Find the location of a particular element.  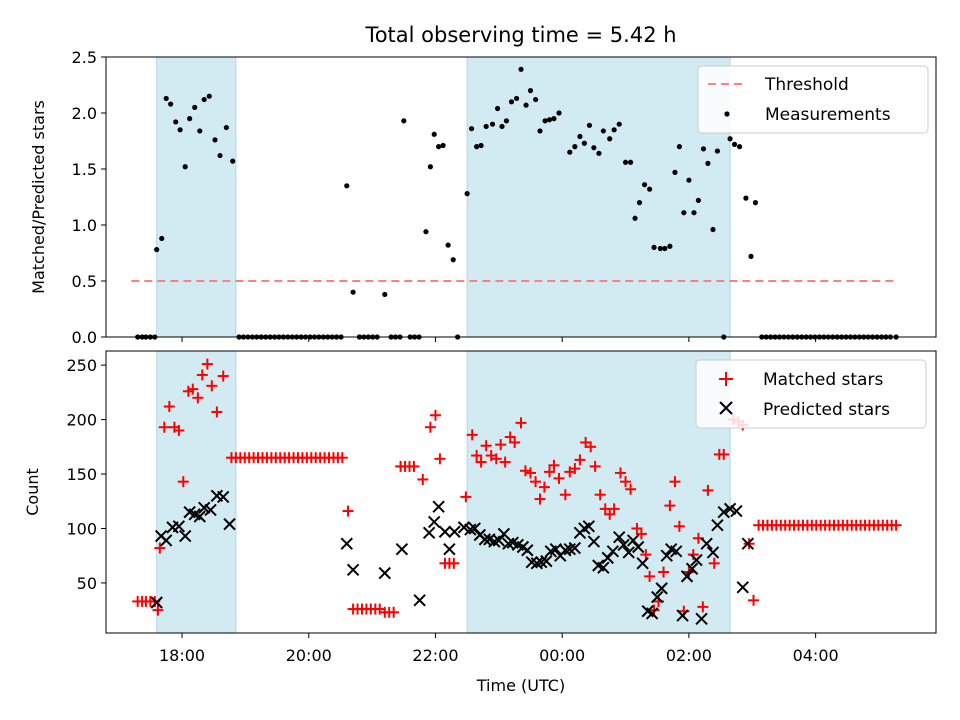

count-panel-y-axis: 50 100 150 200 250 is located at coordinates (86, 474).